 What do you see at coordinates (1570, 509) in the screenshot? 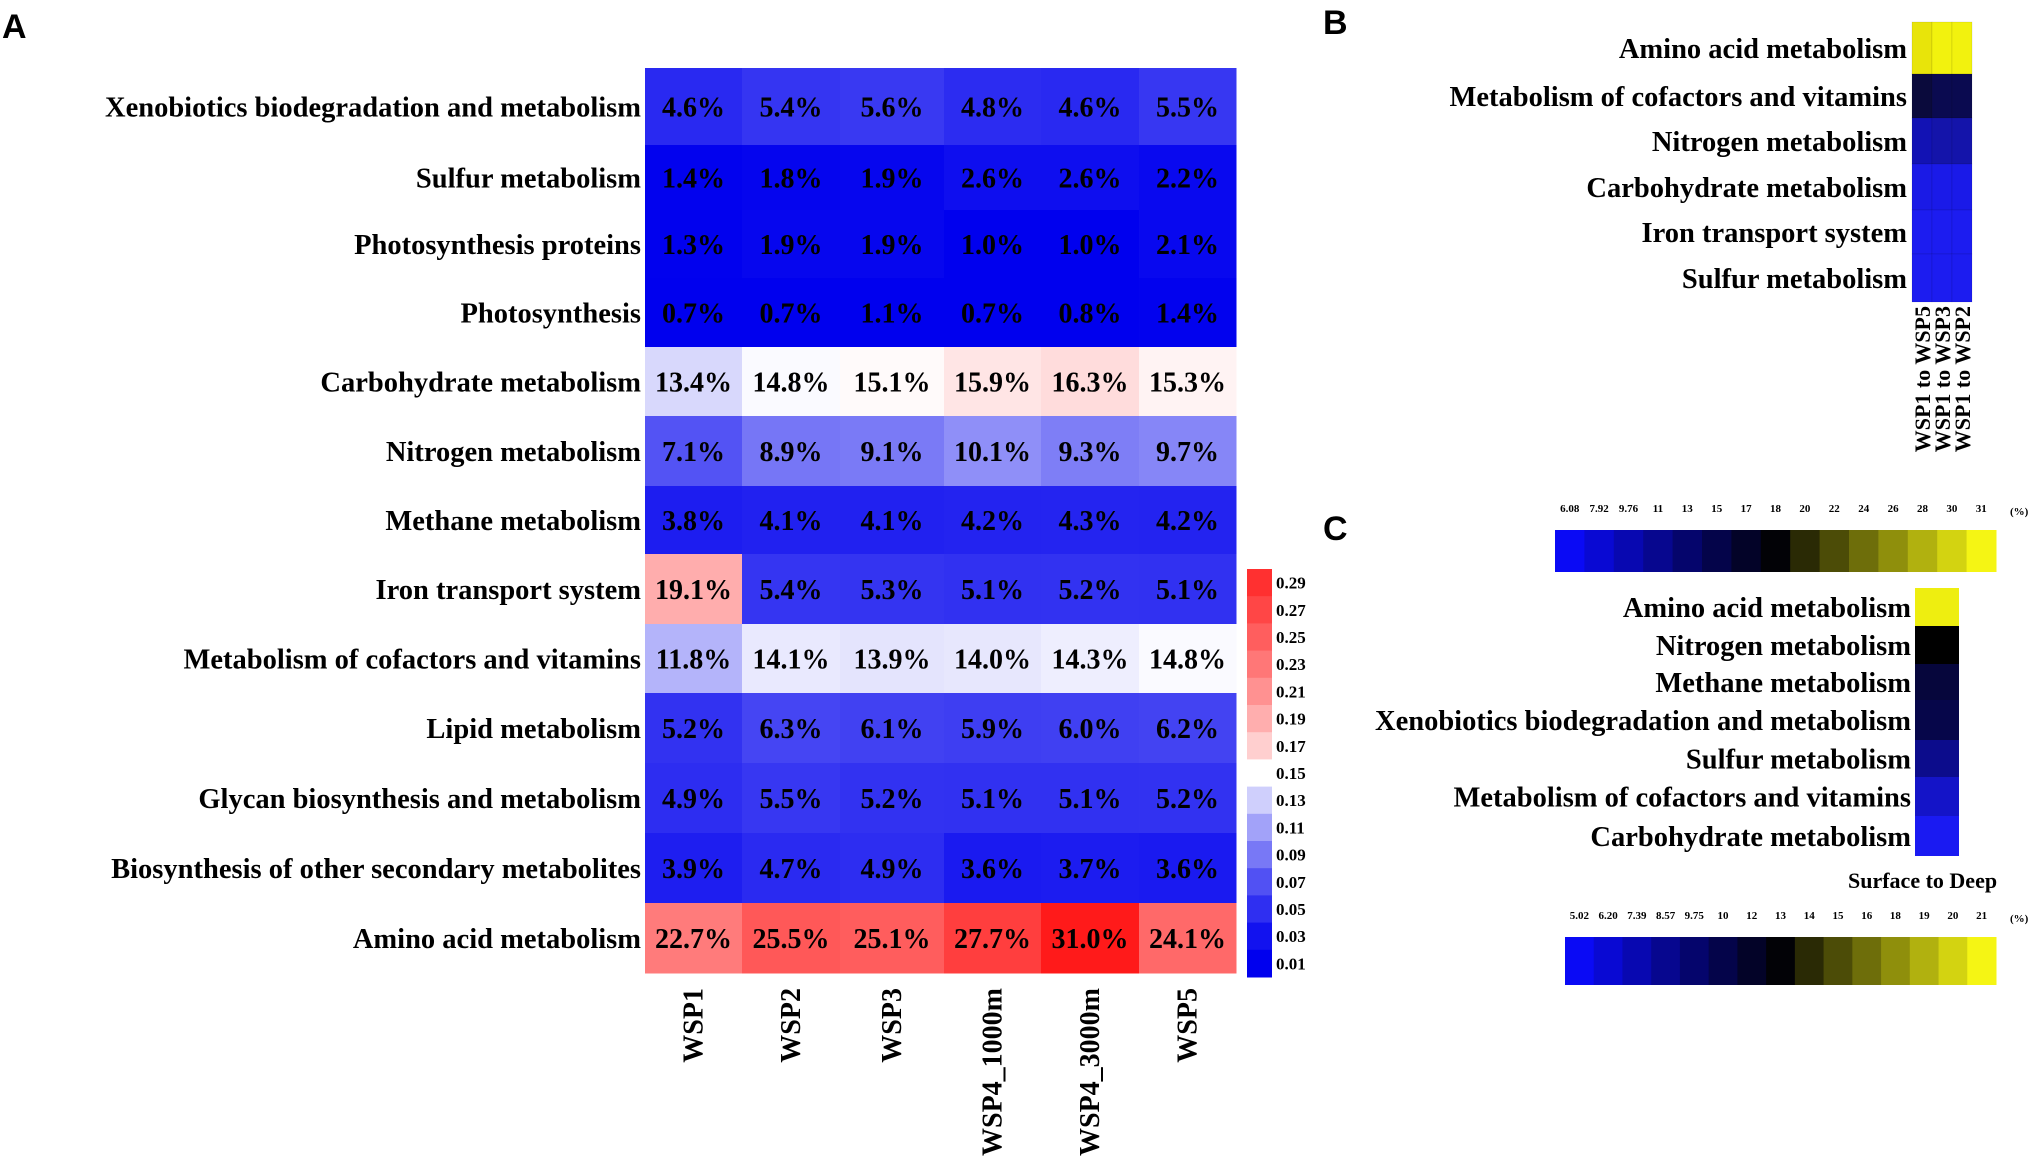
I see `scale-tick-label: 6.08` at bounding box center [1570, 509].